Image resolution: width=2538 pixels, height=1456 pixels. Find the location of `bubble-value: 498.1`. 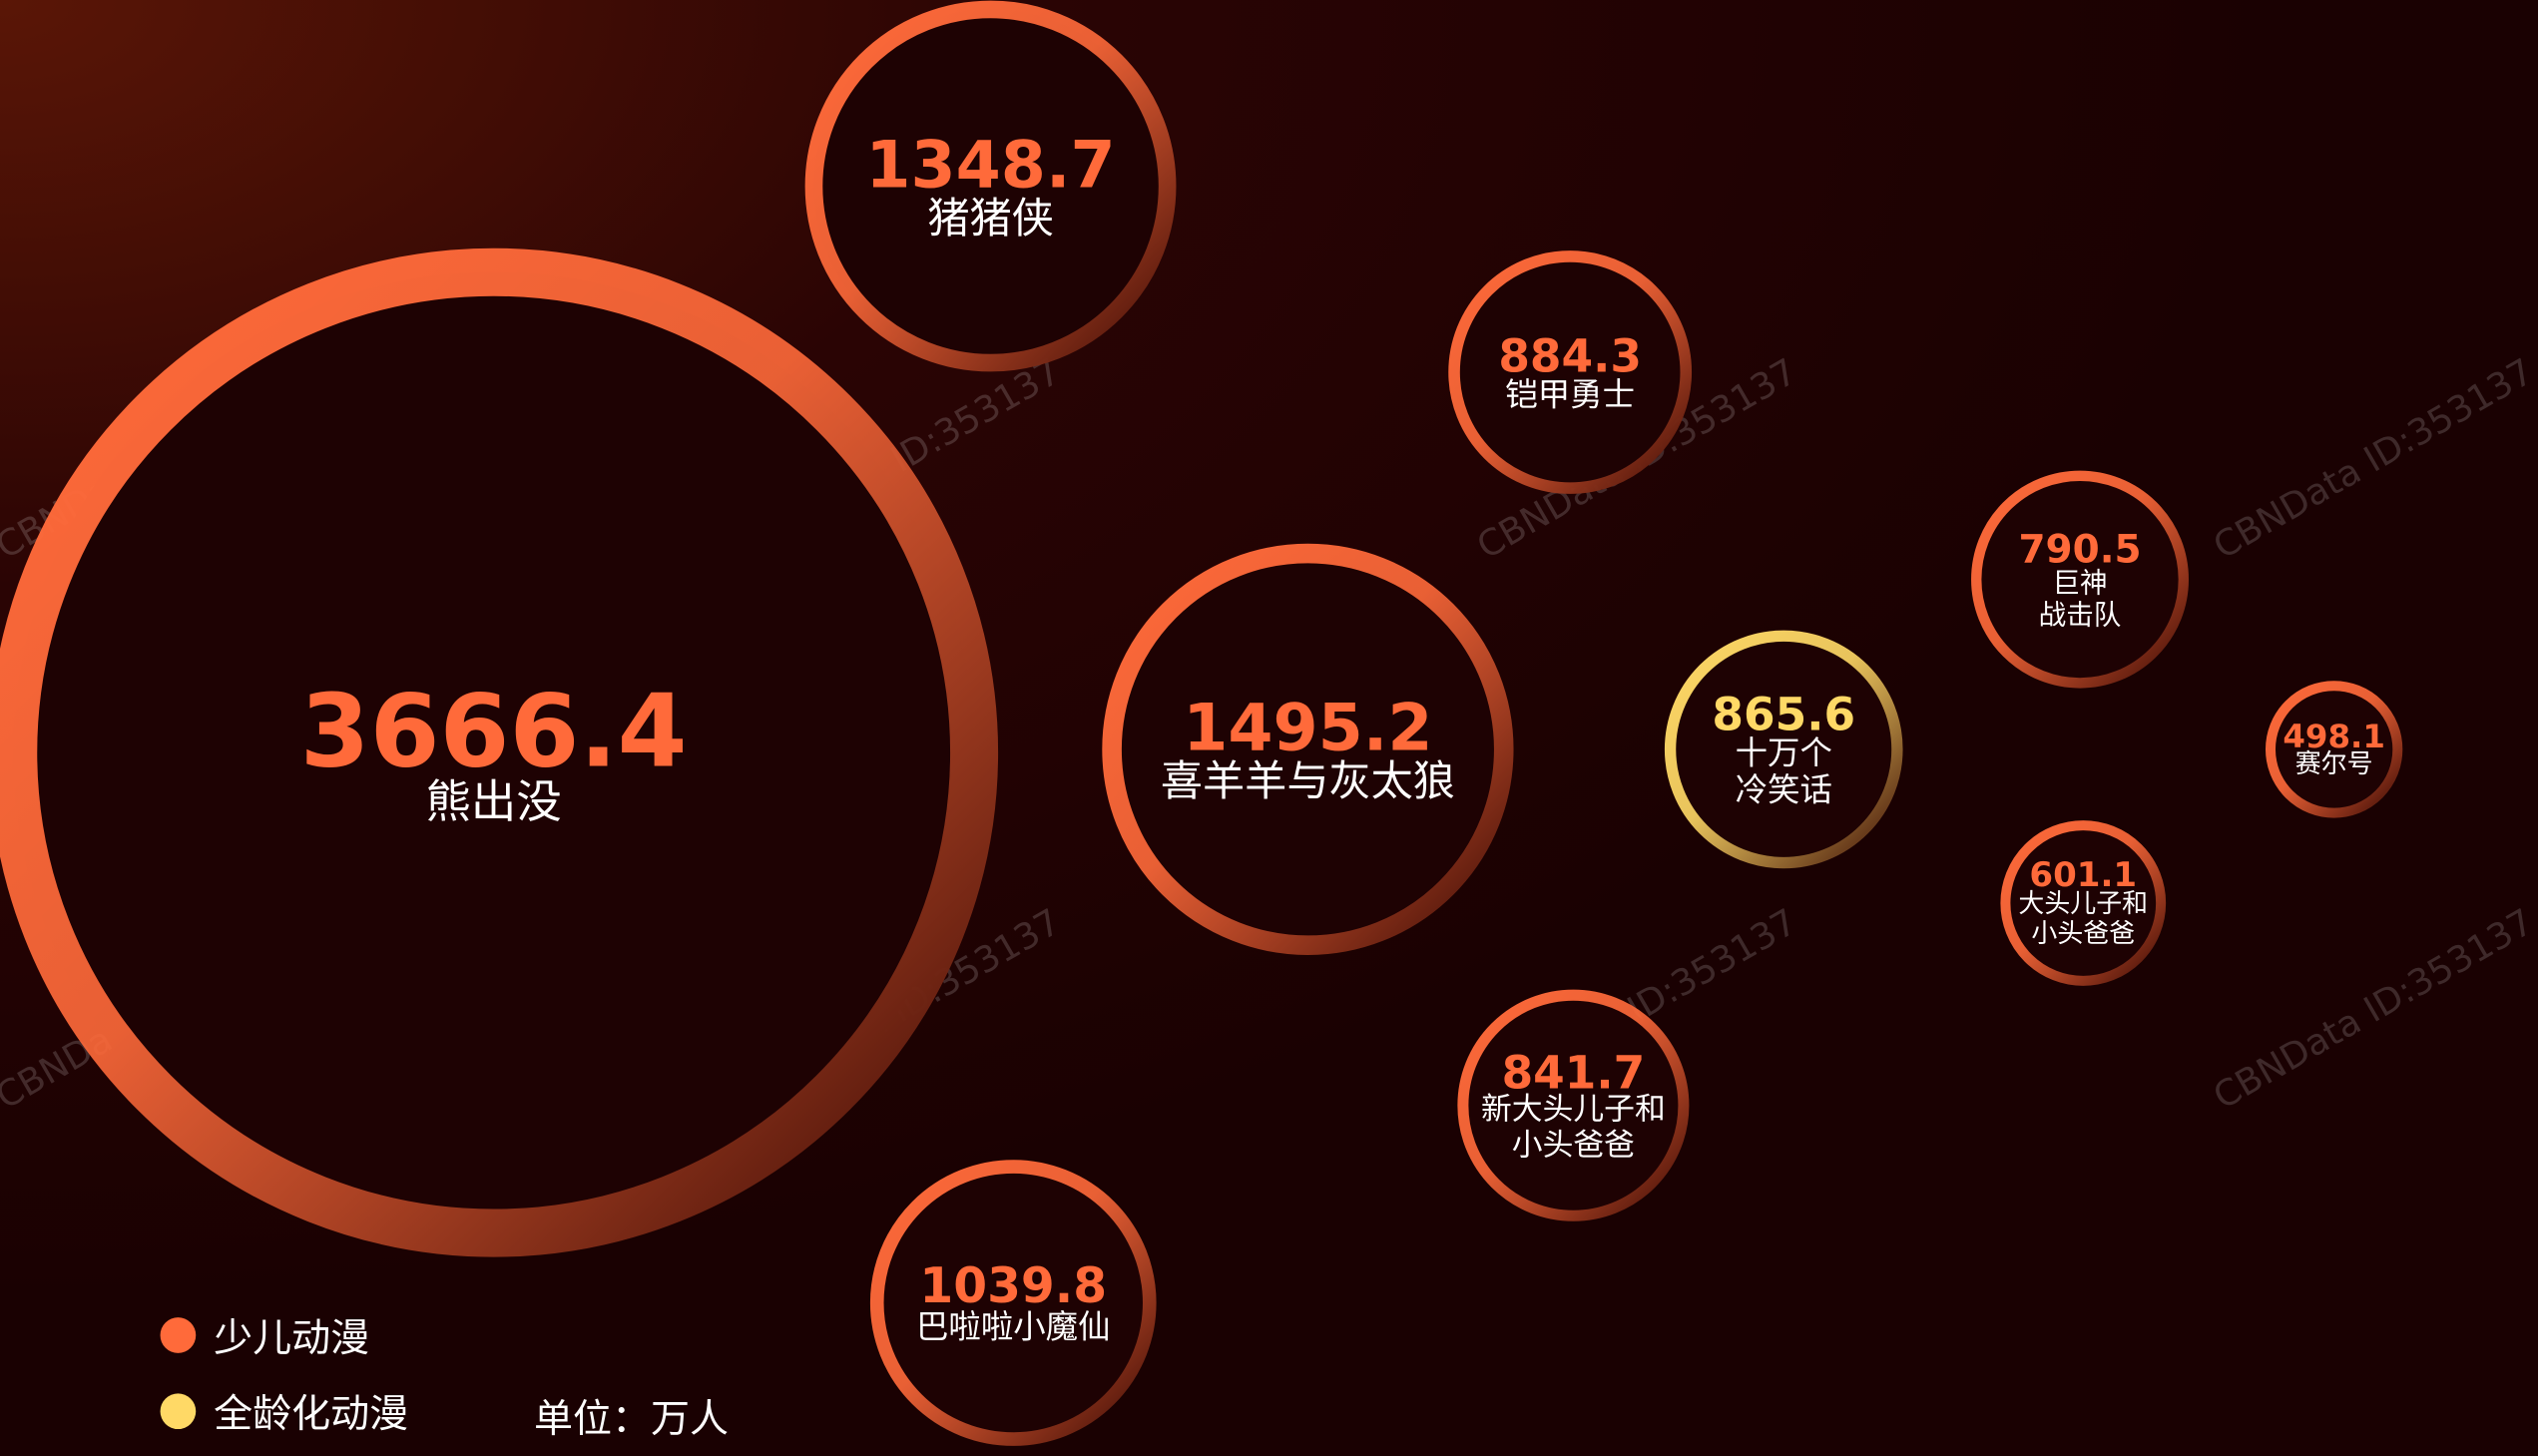

bubble-value: 498.1 is located at coordinates (2334, 736).